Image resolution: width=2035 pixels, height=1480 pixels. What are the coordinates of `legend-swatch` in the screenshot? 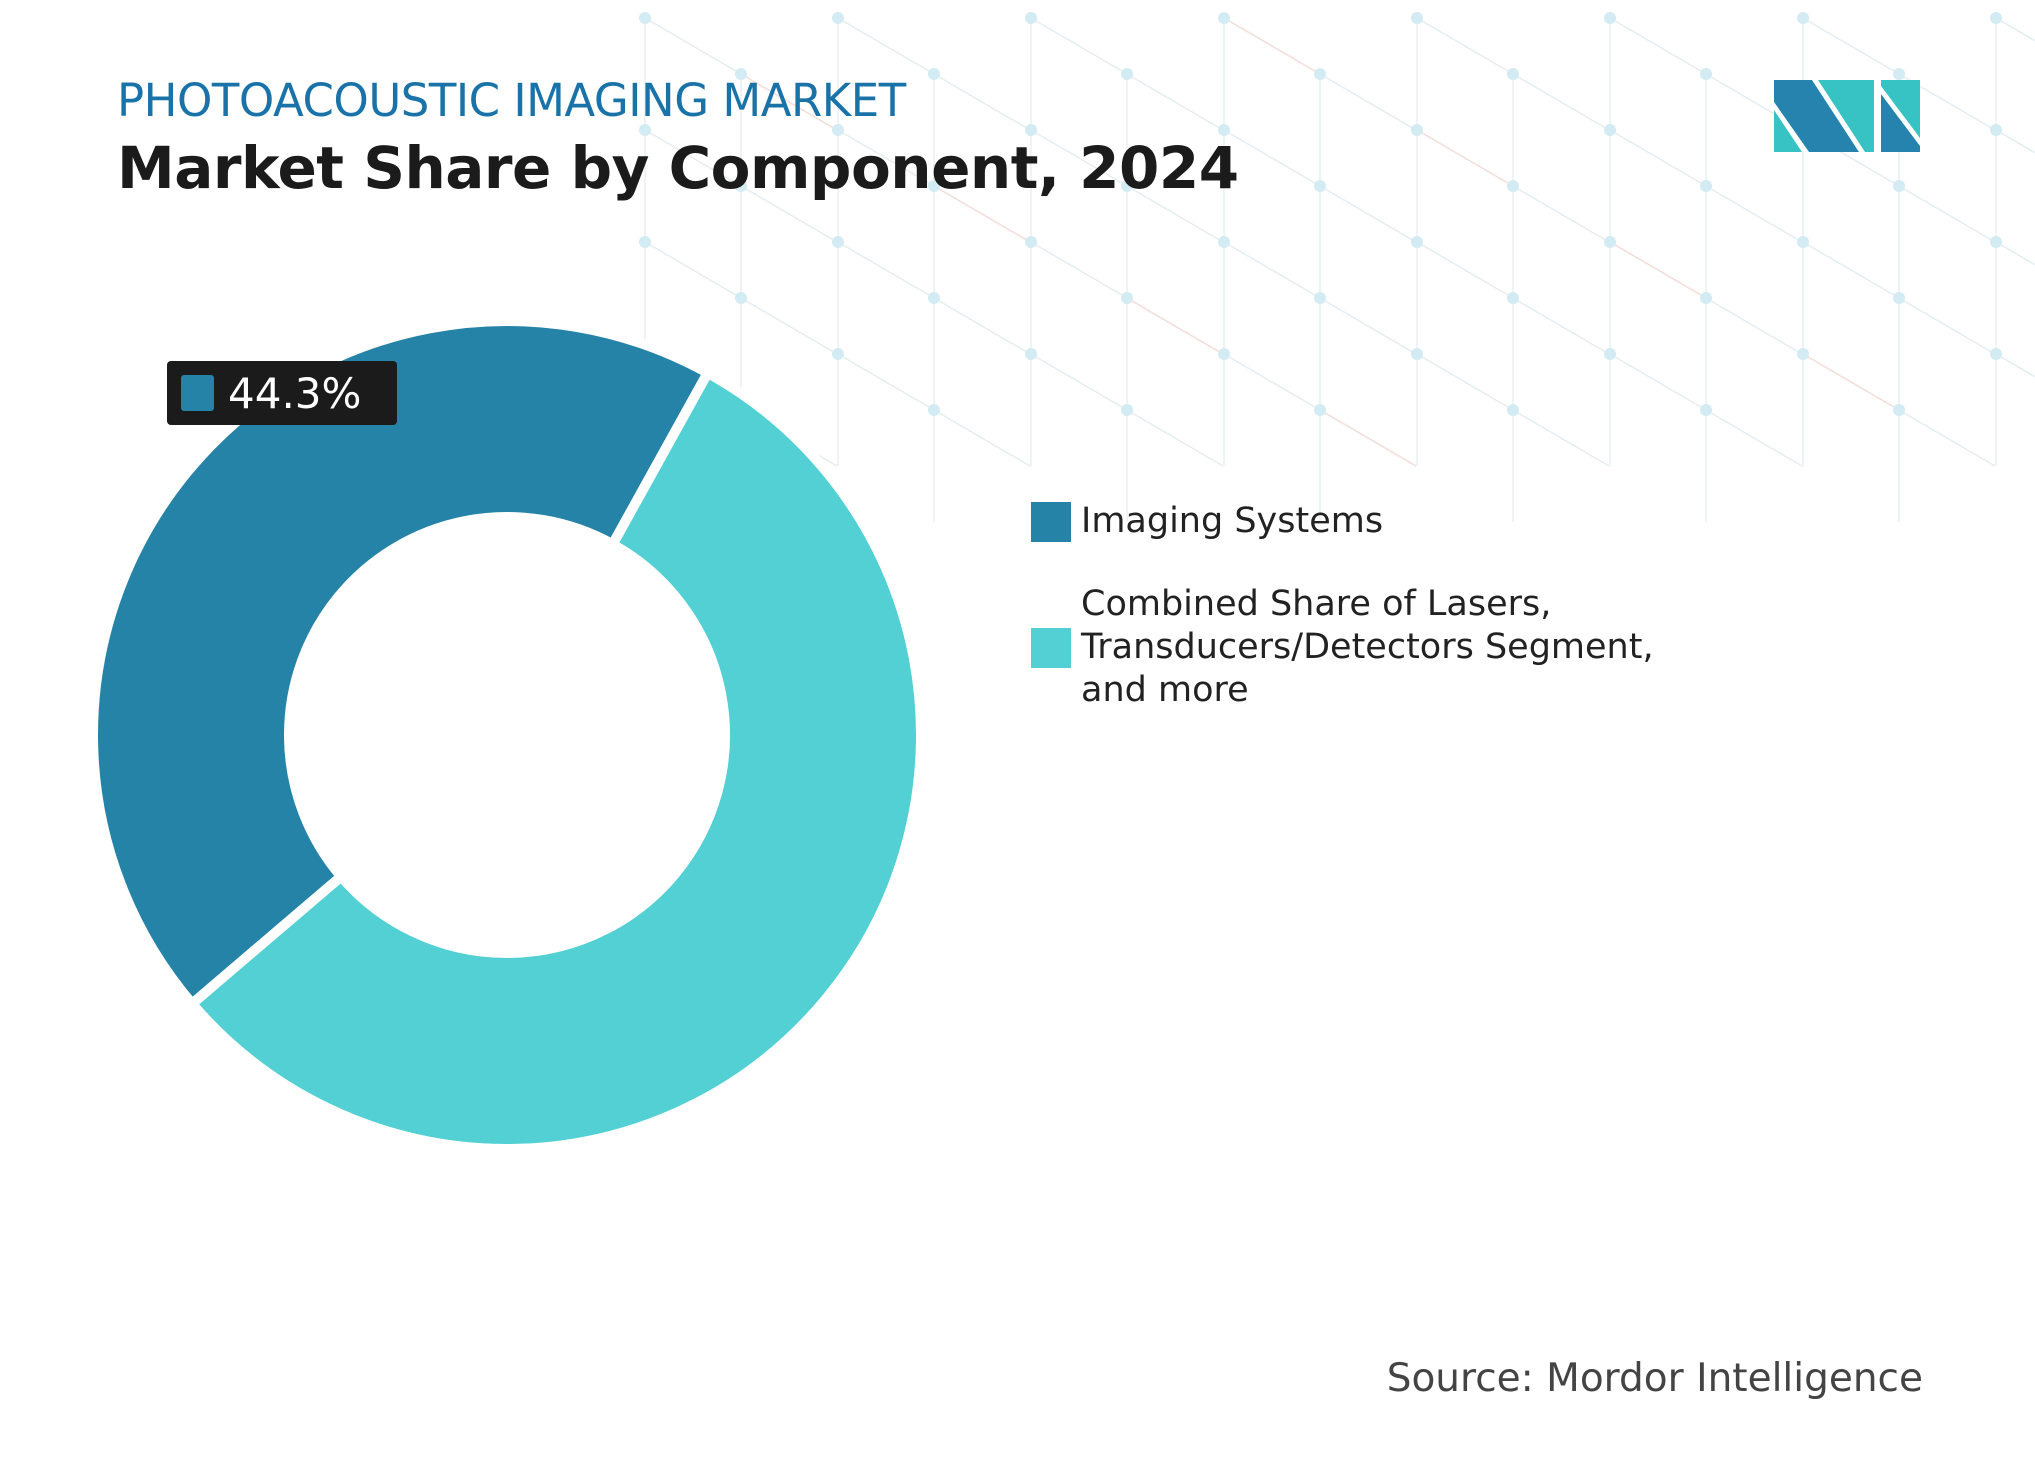 It's located at (1051, 647).